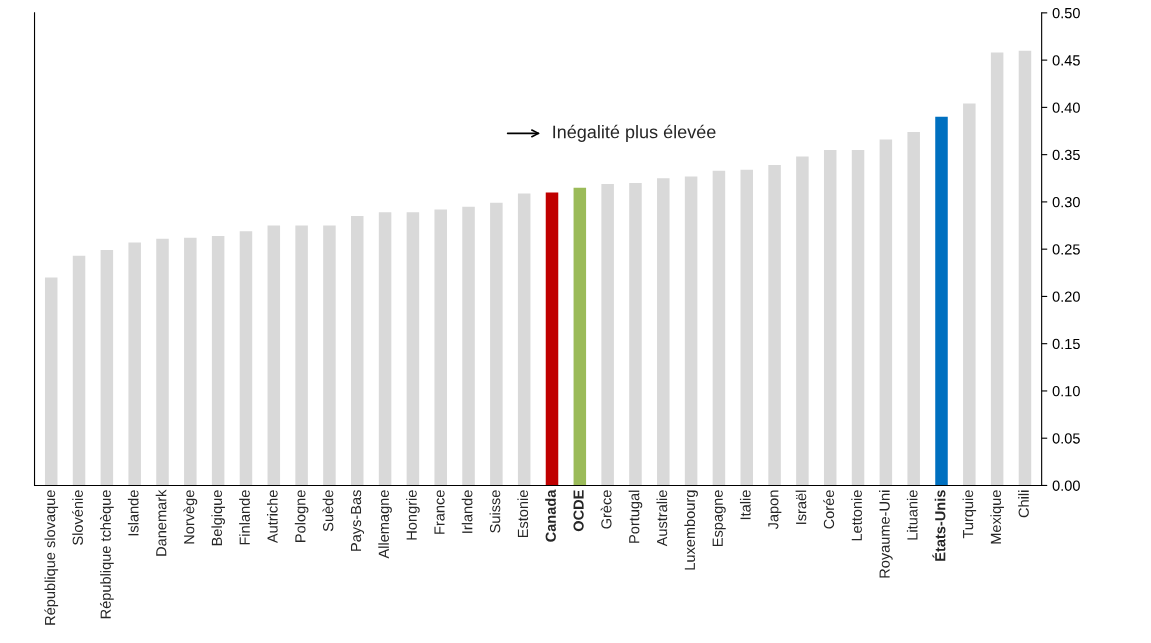 This screenshot has width=1151, height=643. I want to click on x-tick-label: Pays-Bas, so click(357, 520).